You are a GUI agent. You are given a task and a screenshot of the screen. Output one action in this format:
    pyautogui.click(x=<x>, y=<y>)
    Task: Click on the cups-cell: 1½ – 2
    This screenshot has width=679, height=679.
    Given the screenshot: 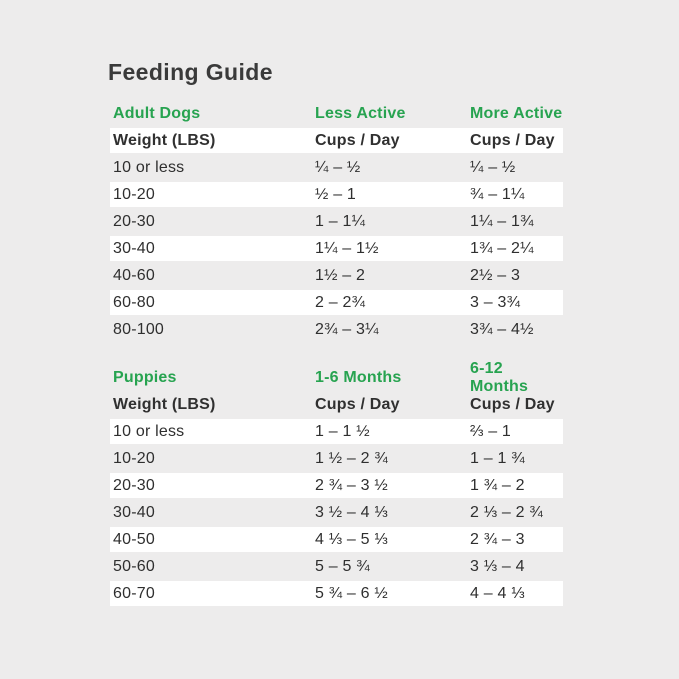 What is the action you would take?
    pyautogui.click(x=340, y=275)
    